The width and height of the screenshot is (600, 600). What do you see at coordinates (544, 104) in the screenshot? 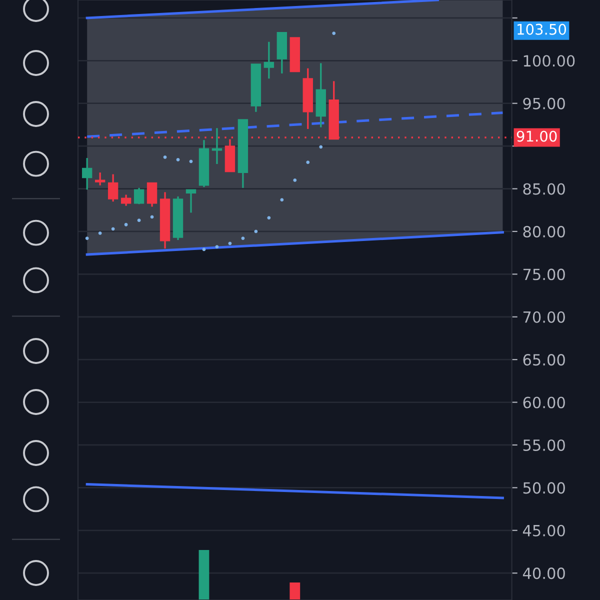
I see `y-tick-label: 95.00` at bounding box center [544, 104].